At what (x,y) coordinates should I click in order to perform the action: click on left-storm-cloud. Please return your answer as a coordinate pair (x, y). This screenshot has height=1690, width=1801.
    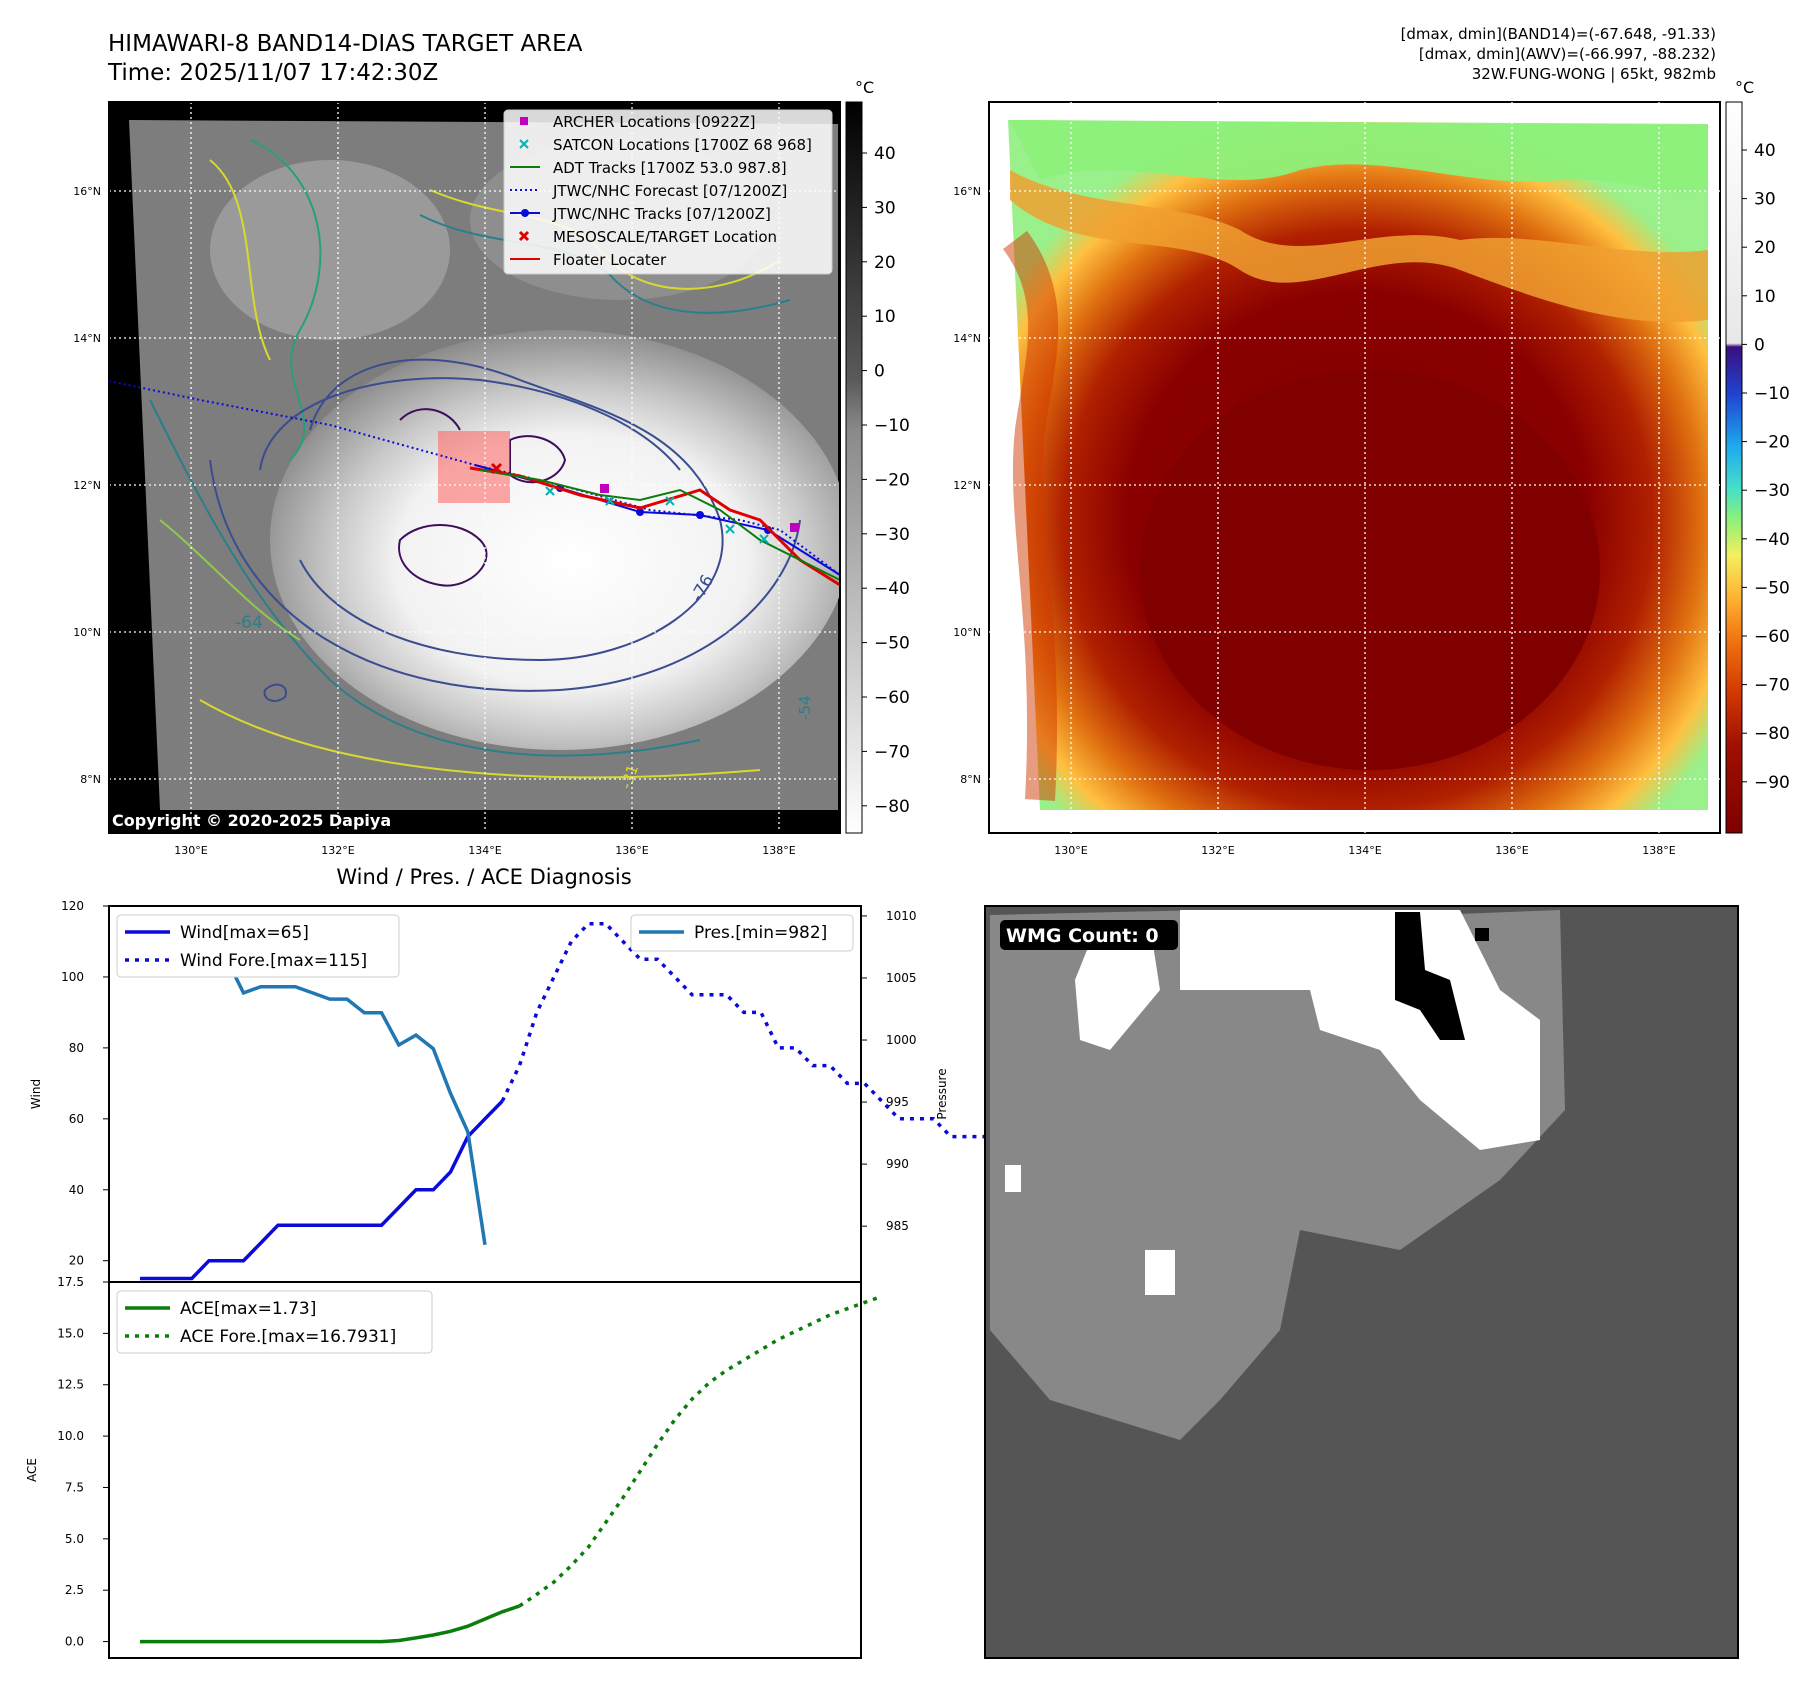
    Looking at the image, I should click on (555, 540).